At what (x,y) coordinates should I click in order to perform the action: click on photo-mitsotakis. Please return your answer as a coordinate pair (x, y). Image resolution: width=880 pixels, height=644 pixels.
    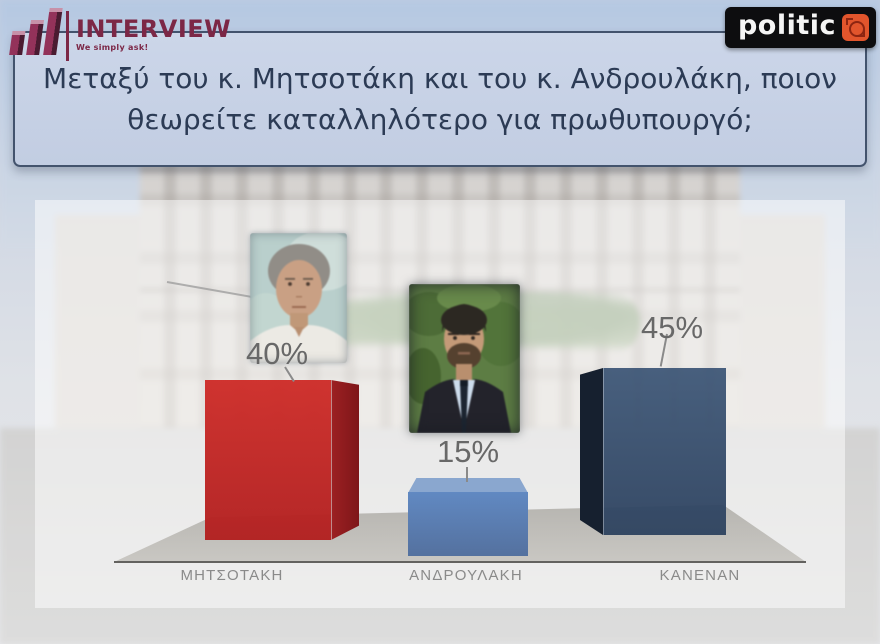
    Looking at the image, I should click on (298, 298).